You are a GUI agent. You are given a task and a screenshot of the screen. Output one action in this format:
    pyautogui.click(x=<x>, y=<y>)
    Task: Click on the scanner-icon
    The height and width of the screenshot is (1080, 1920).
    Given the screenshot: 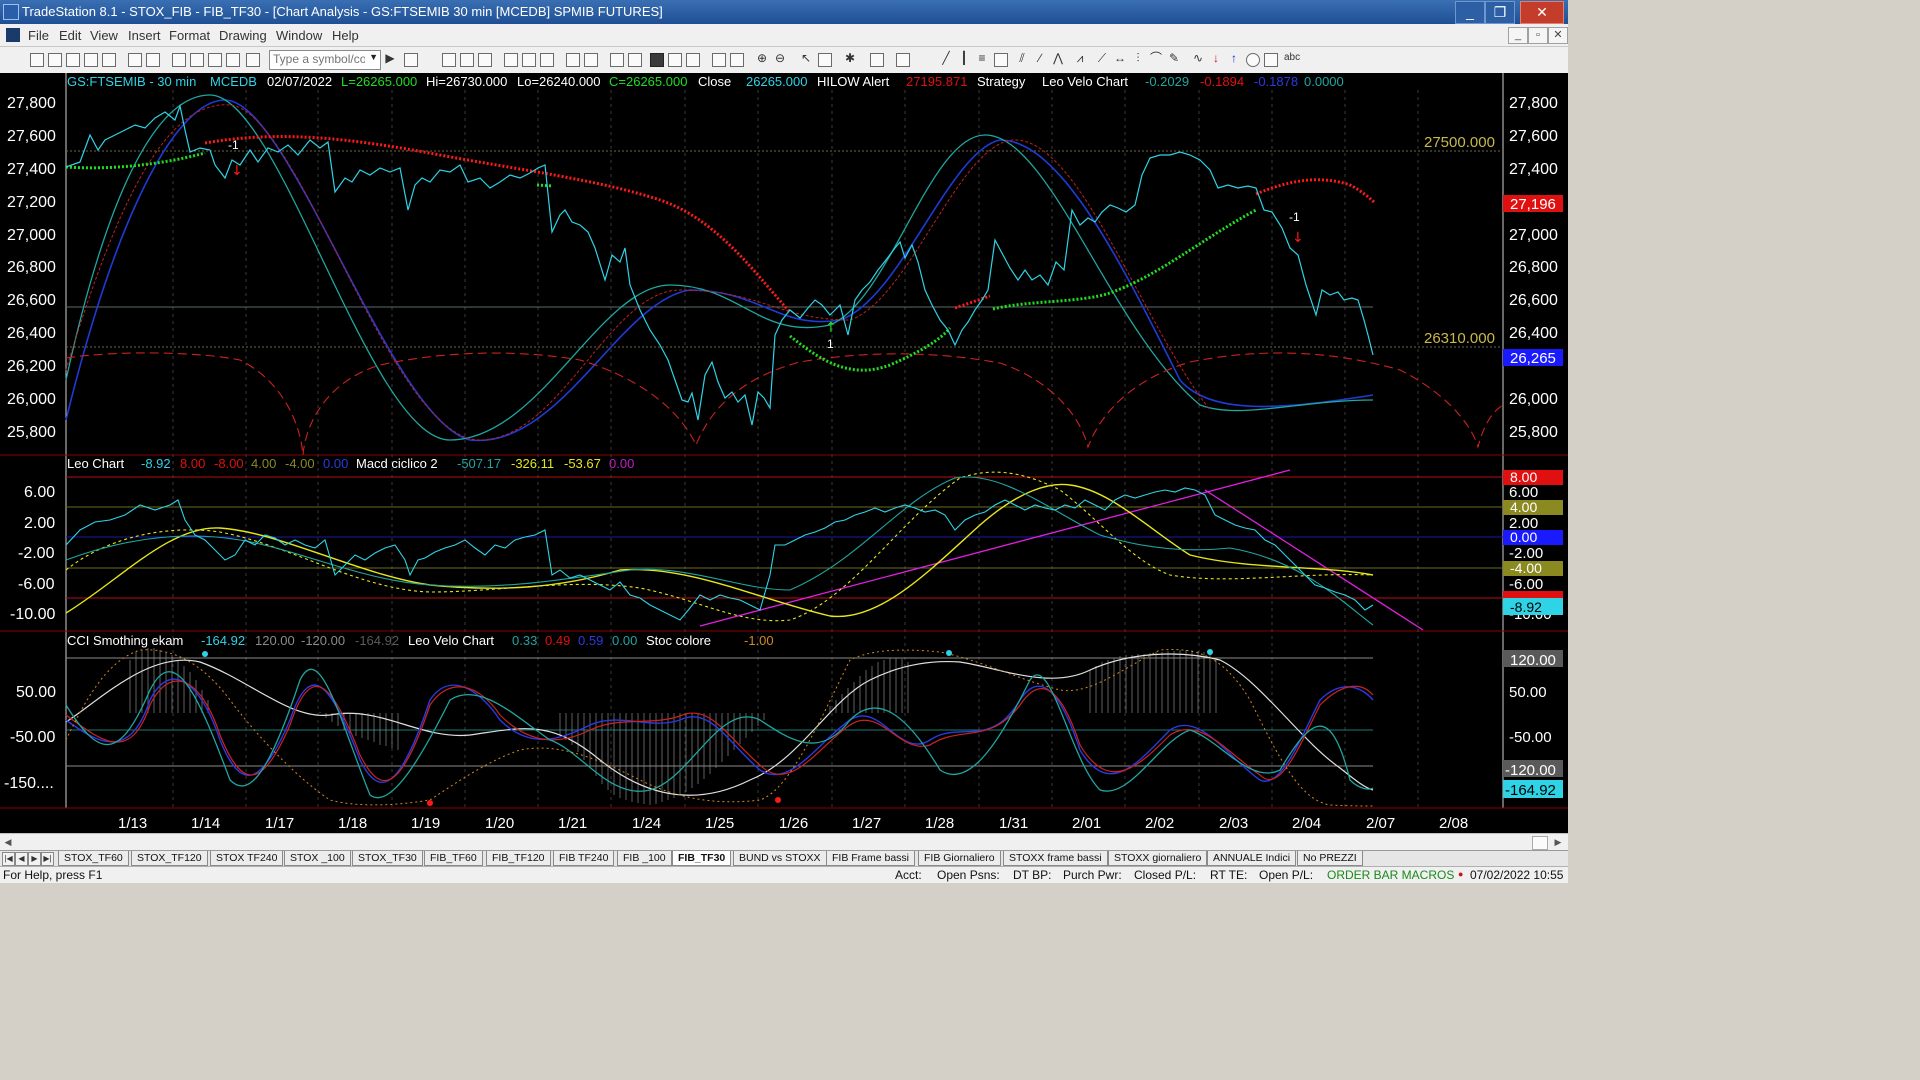 What is the action you would take?
    pyautogui.click(x=511, y=60)
    